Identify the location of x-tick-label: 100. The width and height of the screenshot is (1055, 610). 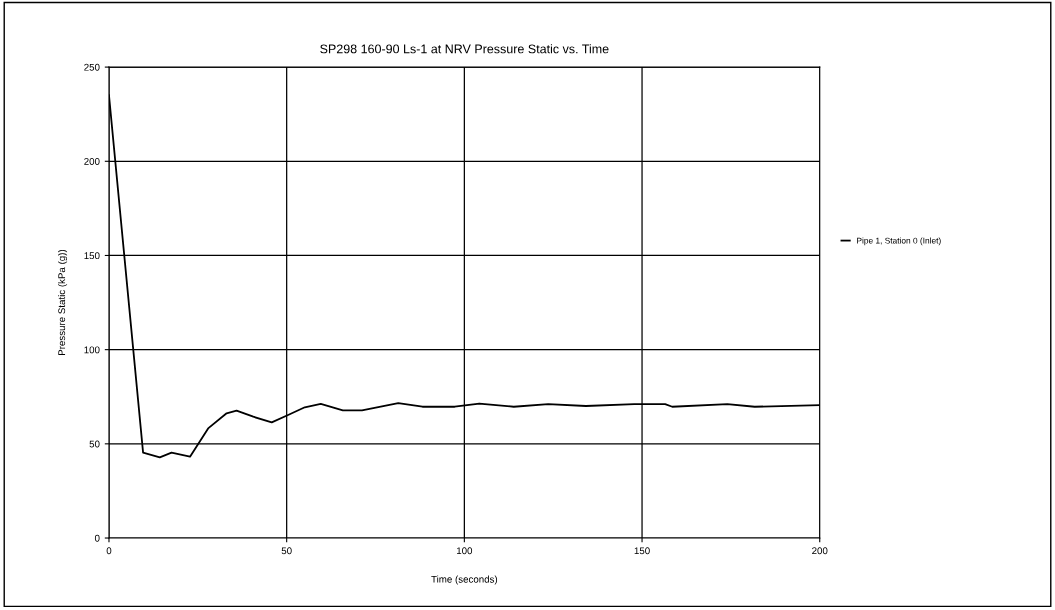
(464, 551).